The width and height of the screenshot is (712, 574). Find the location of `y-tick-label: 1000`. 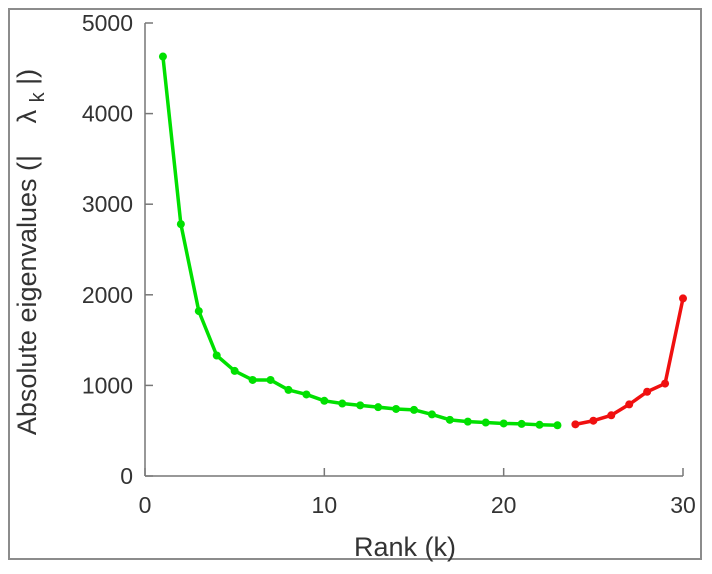

y-tick-label: 1000 is located at coordinates (107, 385).